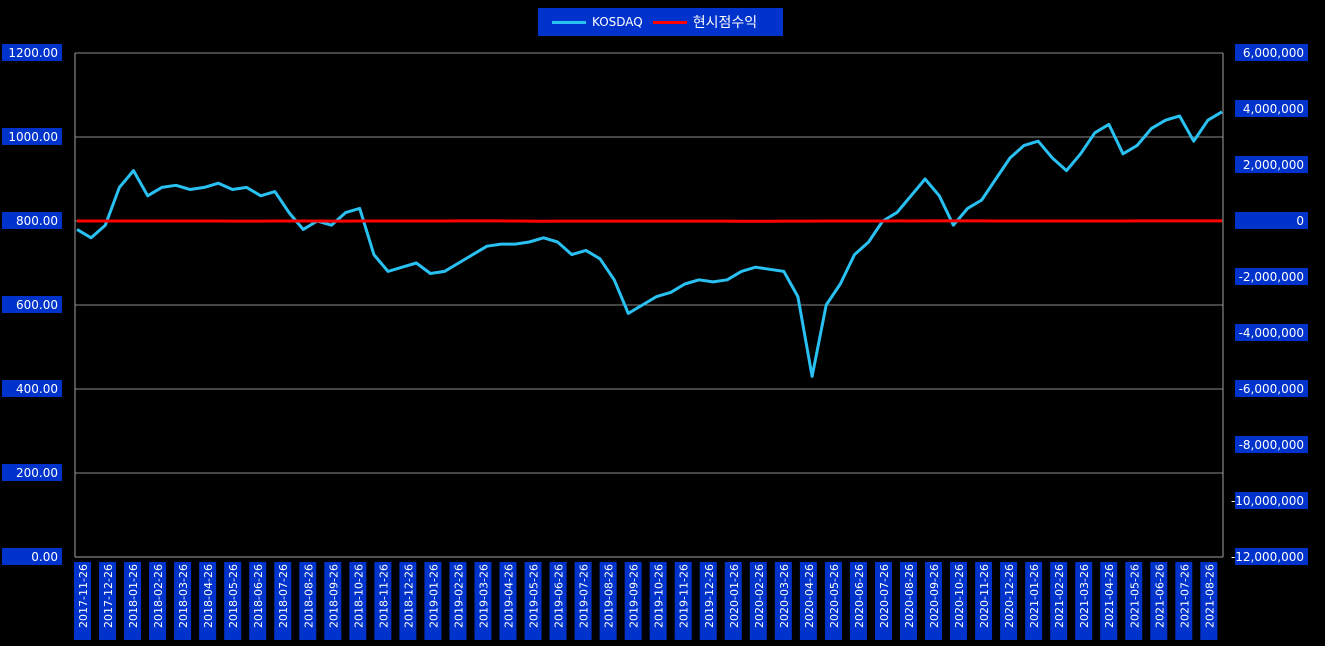 Image resolution: width=1325 pixels, height=646 pixels. What do you see at coordinates (684, 596) in the screenshot?
I see `x-tick-label: 2019-11-26` at bounding box center [684, 596].